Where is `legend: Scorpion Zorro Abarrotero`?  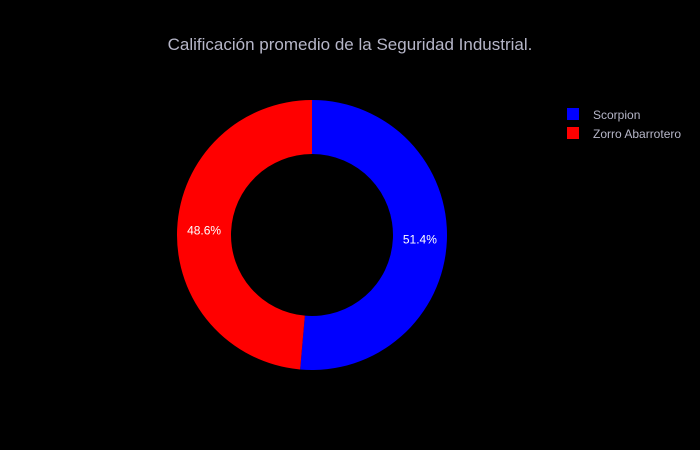
legend: Scorpion Zorro Abarrotero is located at coordinates (624, 124).